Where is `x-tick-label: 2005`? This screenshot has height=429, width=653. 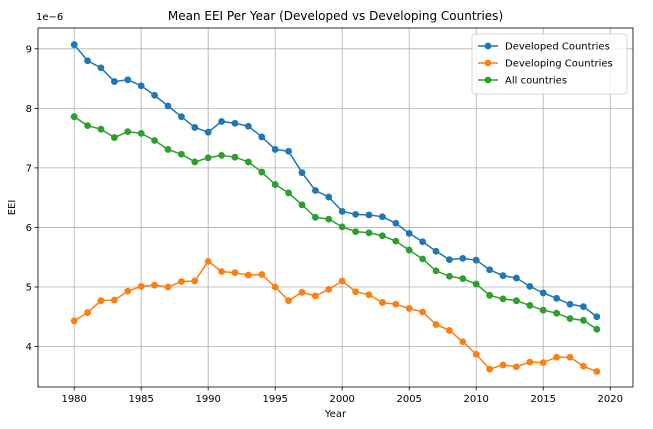 x-tick-label: 2005 is located at coordinates (408, 399).